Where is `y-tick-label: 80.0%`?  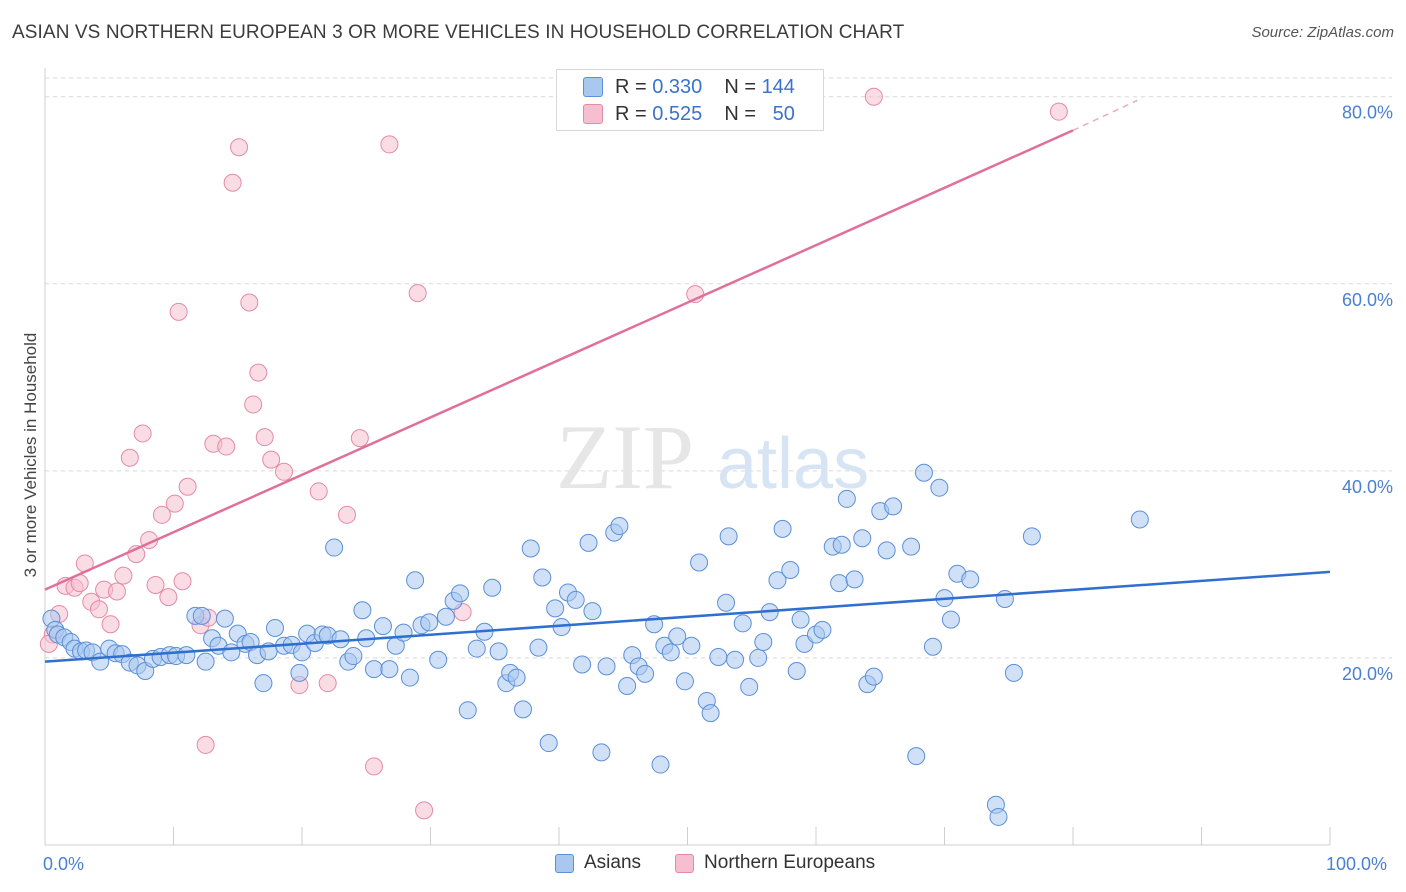
y-tick-label: 80.0% is located at coordinates (1367, 113).